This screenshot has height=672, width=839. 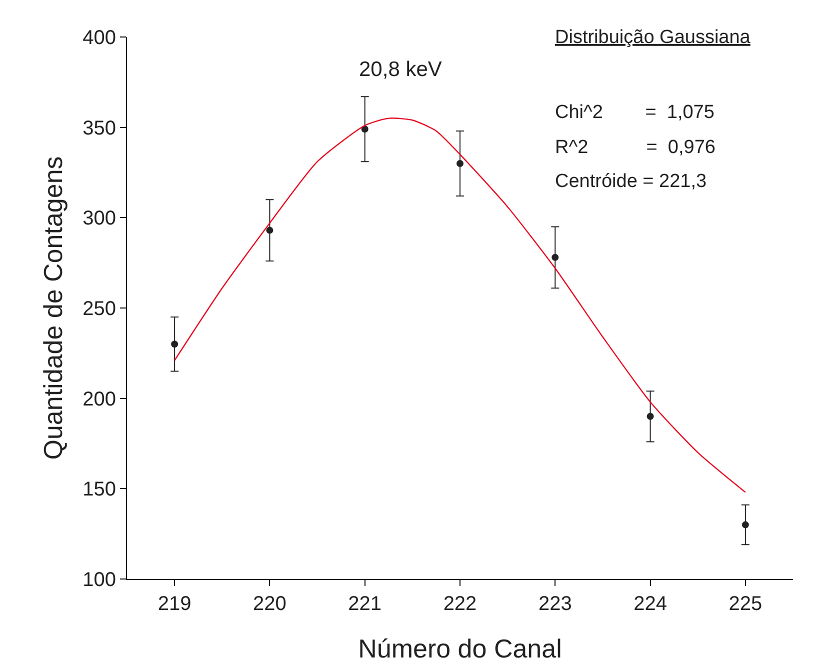 What do you see at coordinates (99, 128) in the screenshot?
I see `y-tick-label: 350` at bounding box center [99, 128].